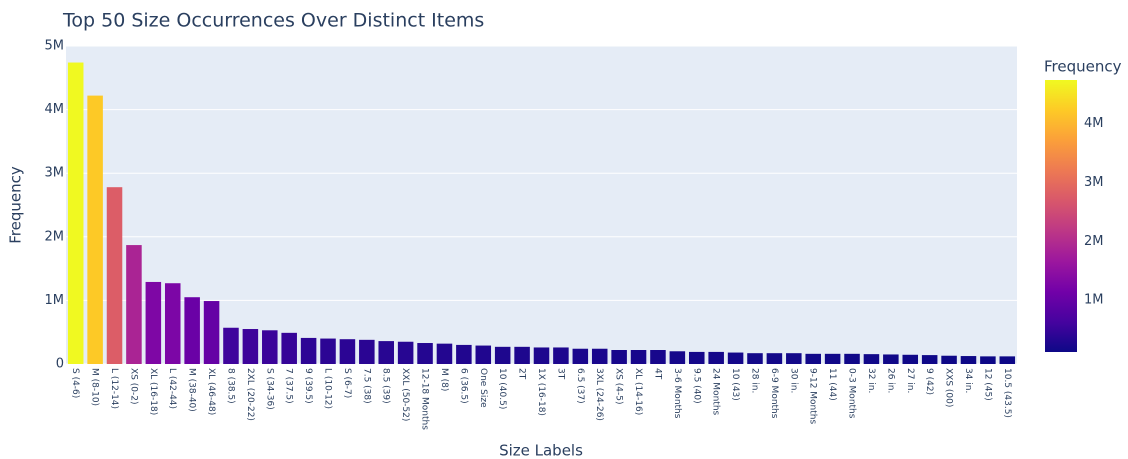 This screenshot has width=1128, height=459. What do you see at coordinates (463, 386) in the screenshot?
I see `x-tick-label: 6 (36.5)` at bounding box center [463, 386].